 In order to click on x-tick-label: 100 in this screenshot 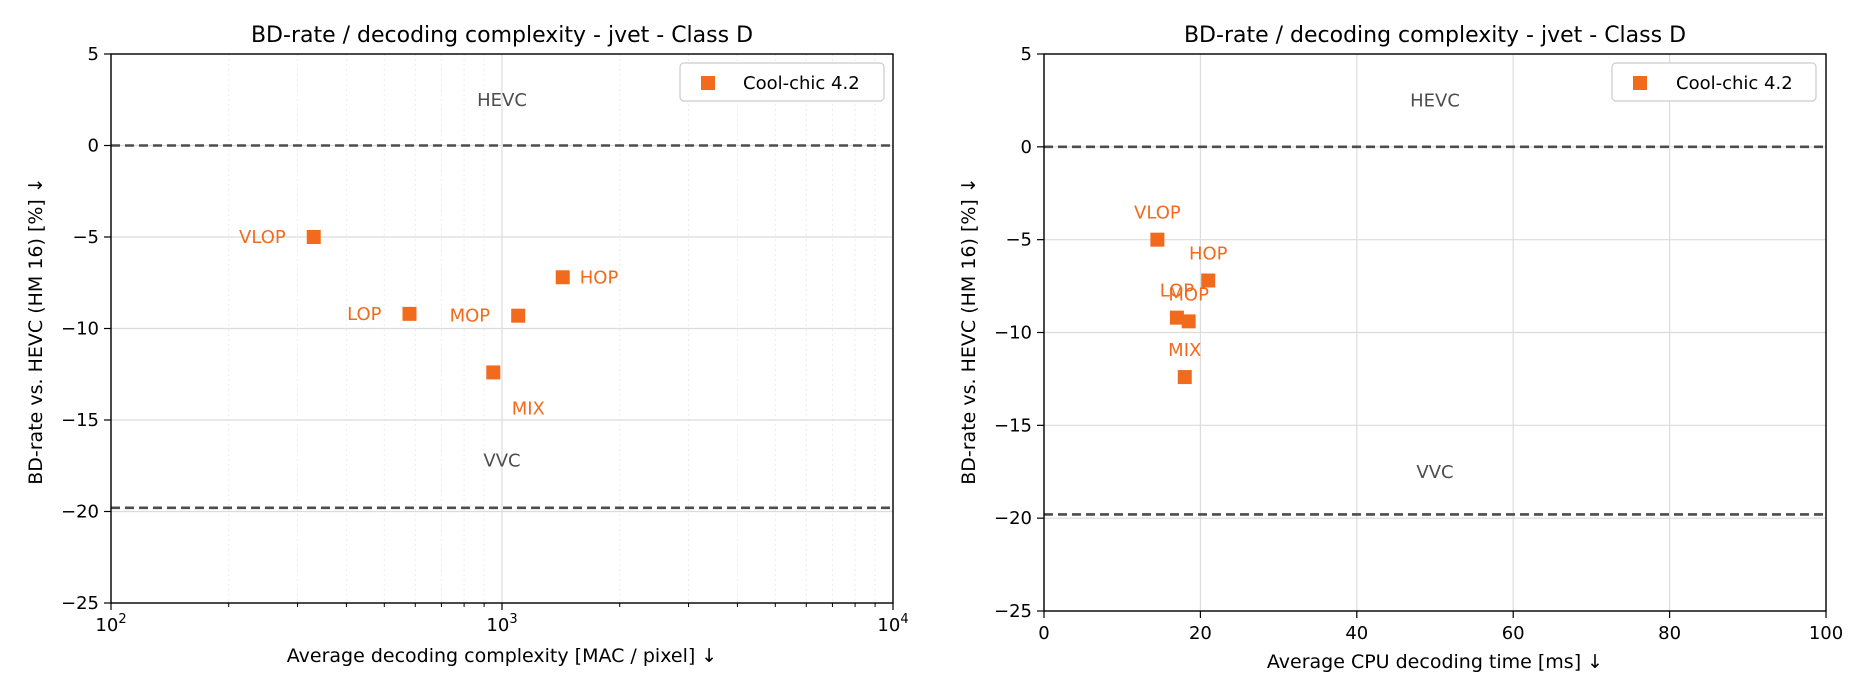, I will do `click(1826, 633)`.